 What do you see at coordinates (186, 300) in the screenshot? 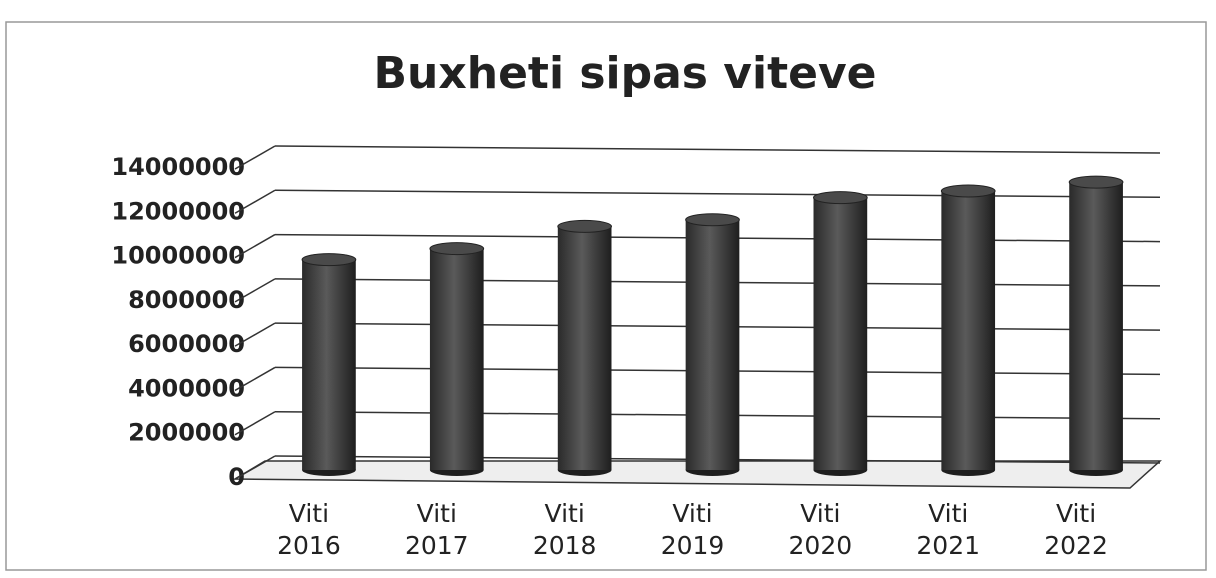
I see `y-tick-label: 8000000` at bounding box center [186, 300].